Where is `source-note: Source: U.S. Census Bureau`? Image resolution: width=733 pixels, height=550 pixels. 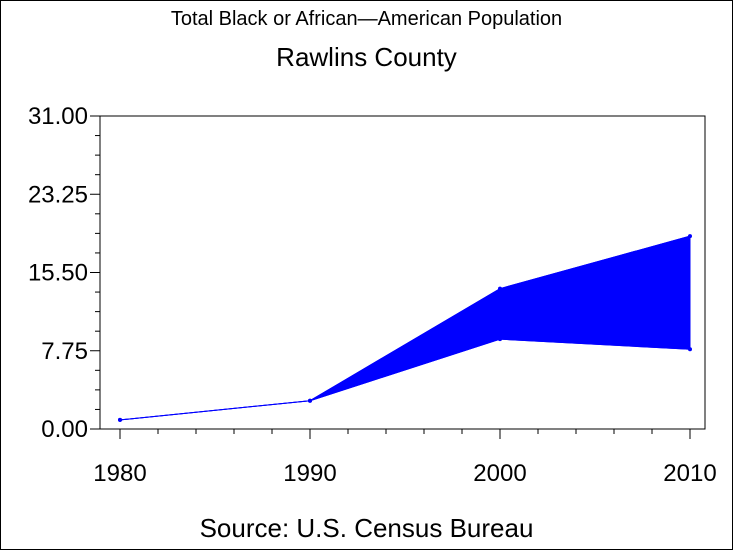
source-note: Source: U.S. Census Bureau is located at coordinates (366, 528).